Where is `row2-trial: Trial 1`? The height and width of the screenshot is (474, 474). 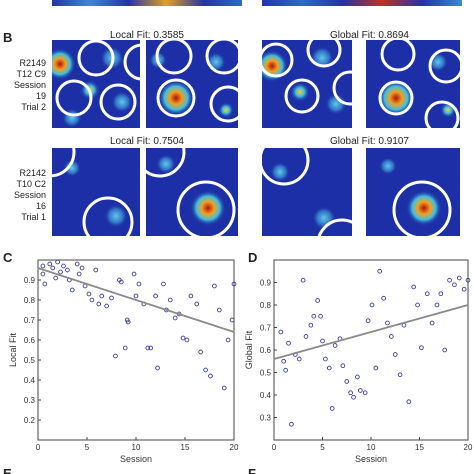
row2-trial: Trial 1 is located at coordinates (33, 217).